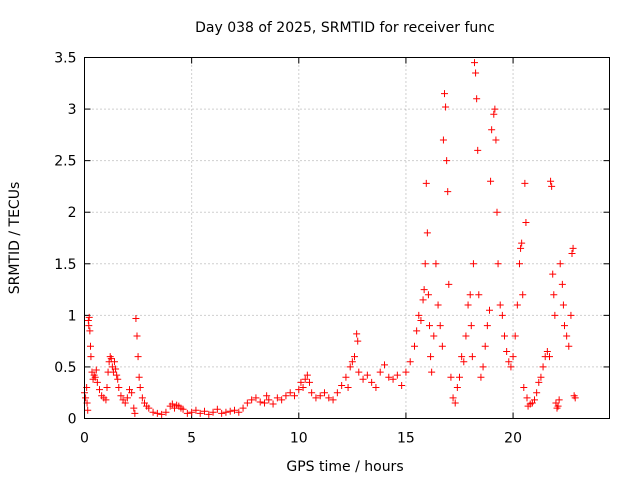 The height and width of the screenshot is (480, 640). What do you see at coordinates (72, 213) in the screenshot?
I see `y-tick-label: 2` at bounding box center [72, 213].